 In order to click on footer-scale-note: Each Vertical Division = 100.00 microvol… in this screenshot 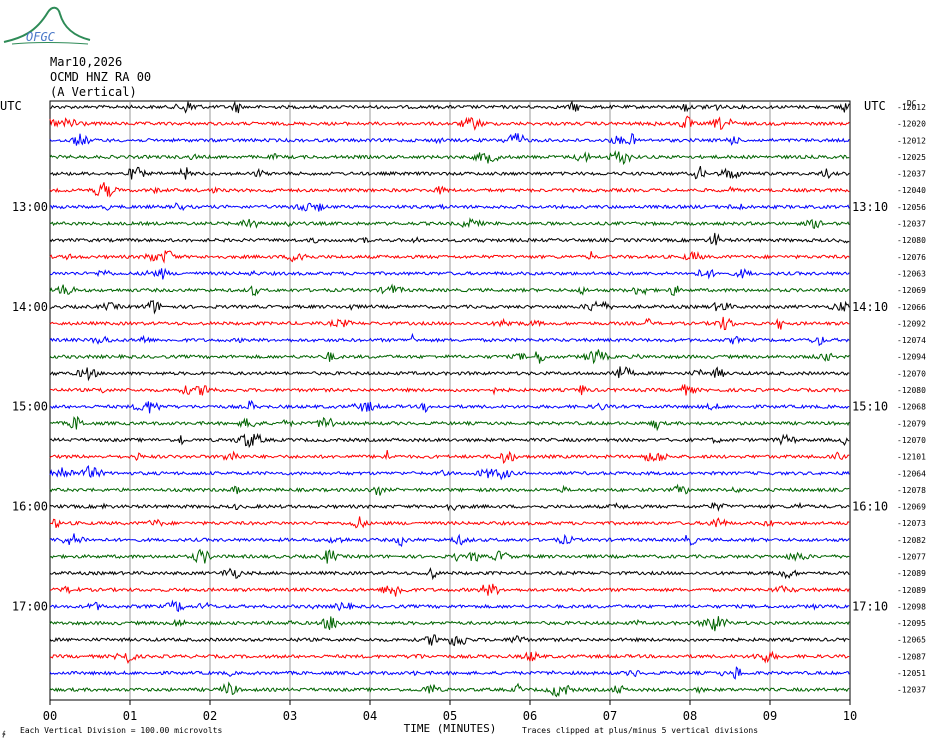, I will do `click(121, 730)`.